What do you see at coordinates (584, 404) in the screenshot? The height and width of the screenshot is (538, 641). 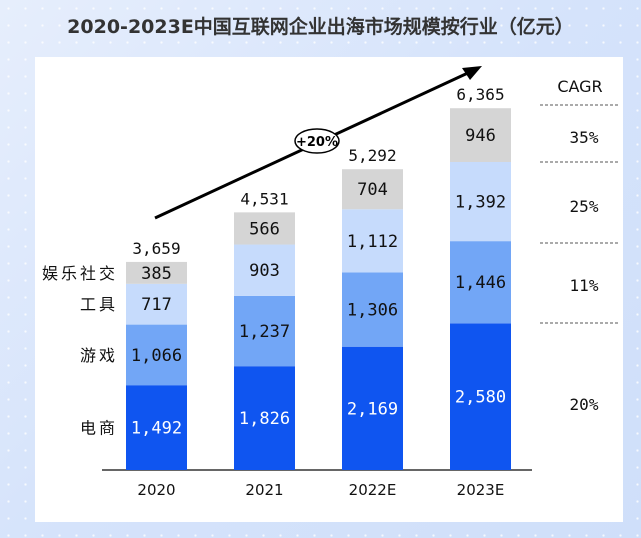 I see `cagr-value: 20%` at bounding box center [584, 404].